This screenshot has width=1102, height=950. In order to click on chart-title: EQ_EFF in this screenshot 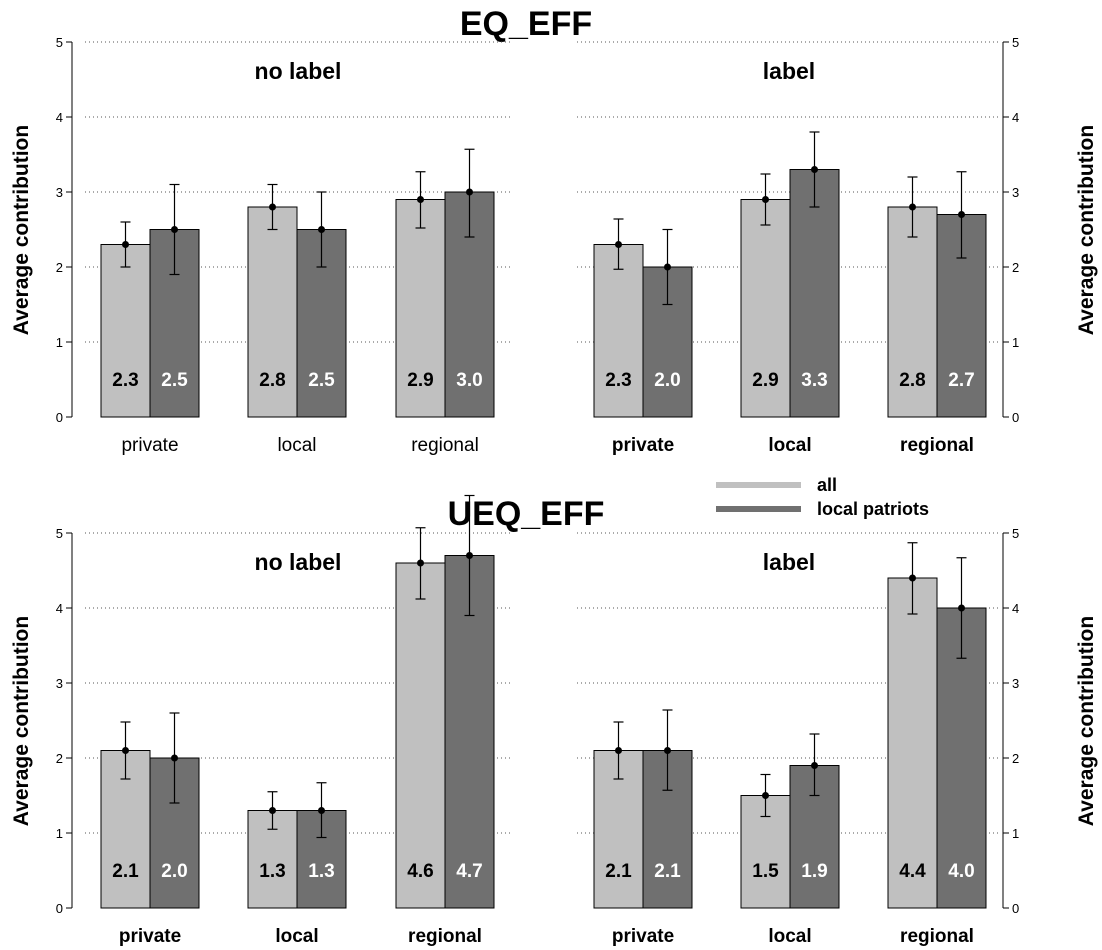, I will do `click(526, 24)`.